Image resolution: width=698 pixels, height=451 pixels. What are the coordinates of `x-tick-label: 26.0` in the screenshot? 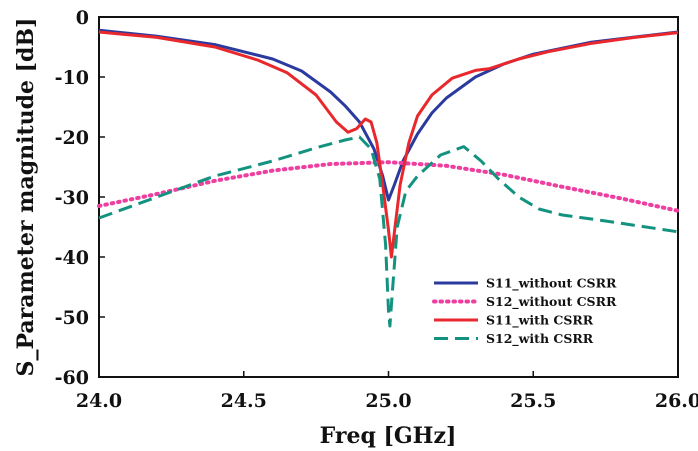 It's located at (676, 401).